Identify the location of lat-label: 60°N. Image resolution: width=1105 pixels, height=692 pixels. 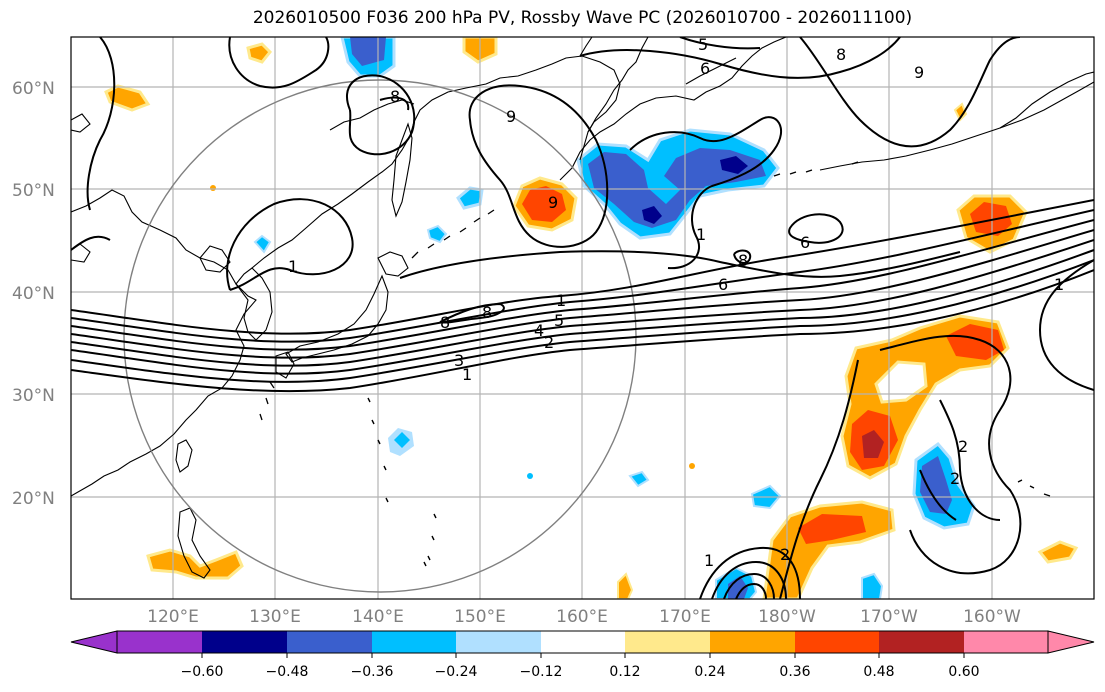
(33, 89).